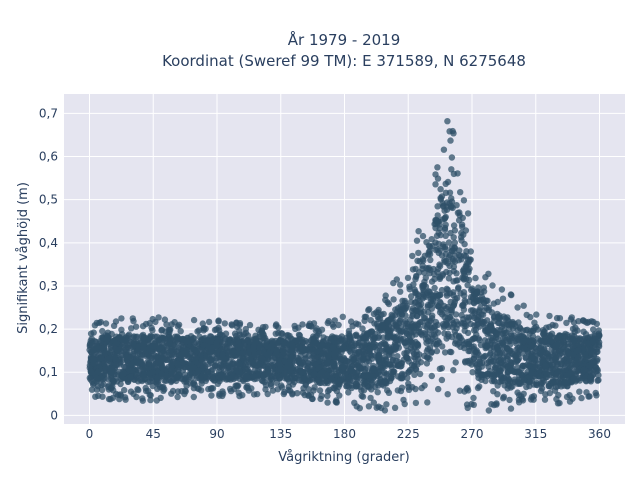  What do you see at coordinates (23, 258) in the screenshot?
I see `y-axis-label: Signifikant våghöjd (m)` at bounding box center [23, 258].